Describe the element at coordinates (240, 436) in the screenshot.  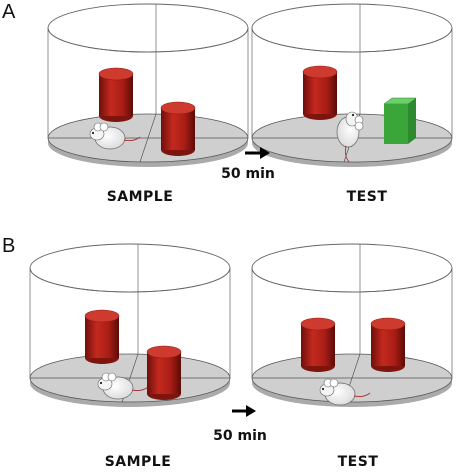
I see `interval-label-b: 50 min` at that location.